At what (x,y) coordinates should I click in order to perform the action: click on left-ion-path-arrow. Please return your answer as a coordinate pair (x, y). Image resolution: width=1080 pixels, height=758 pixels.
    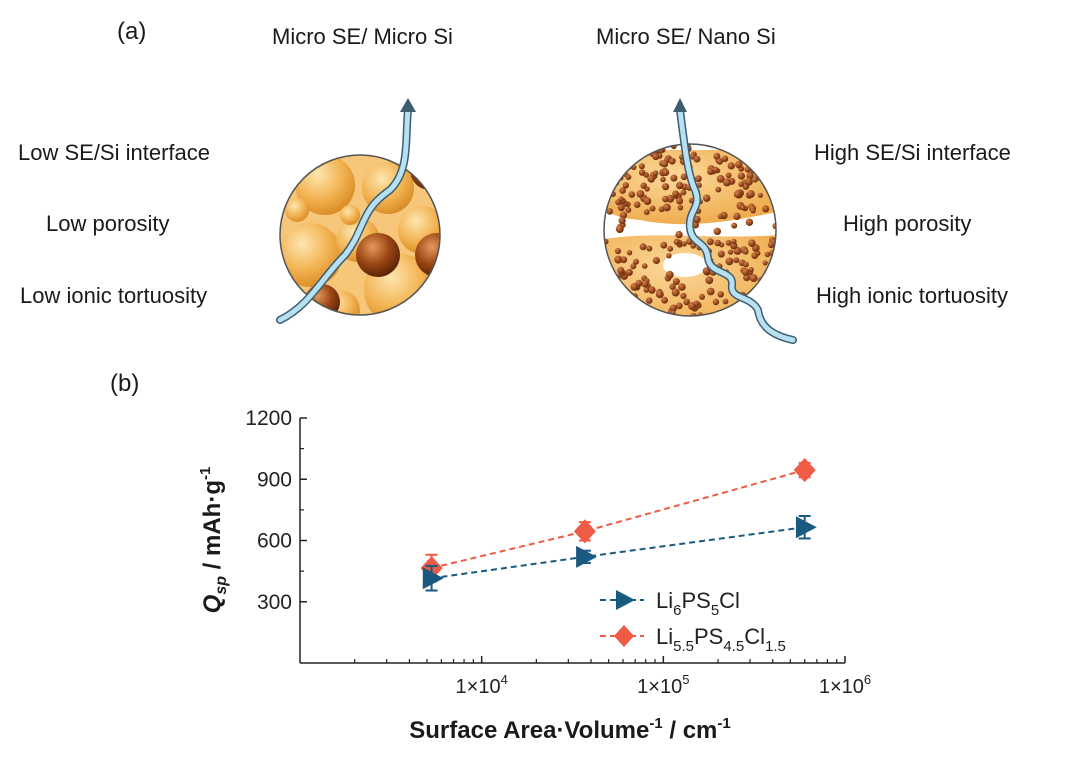
    Looking at the image, I should click on (346, 211).